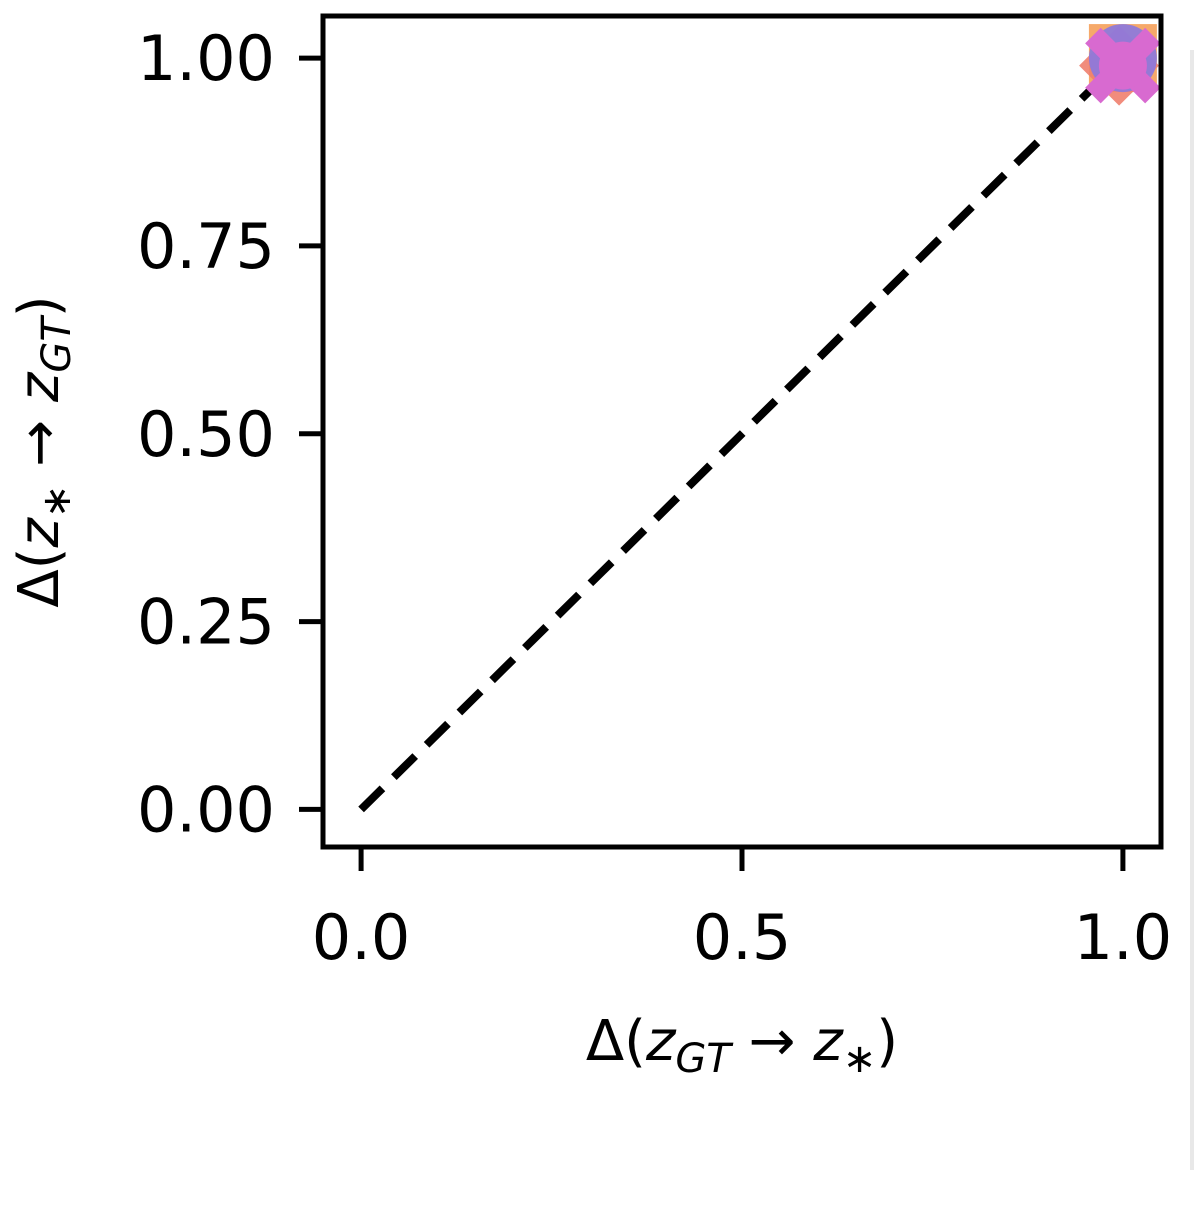 The height and width of the screenshot is (1231, 1196). What do you see at coordinates (1192, 610) in the screenshot?
I see `panel-edge` at bounding box center [1192, 610].